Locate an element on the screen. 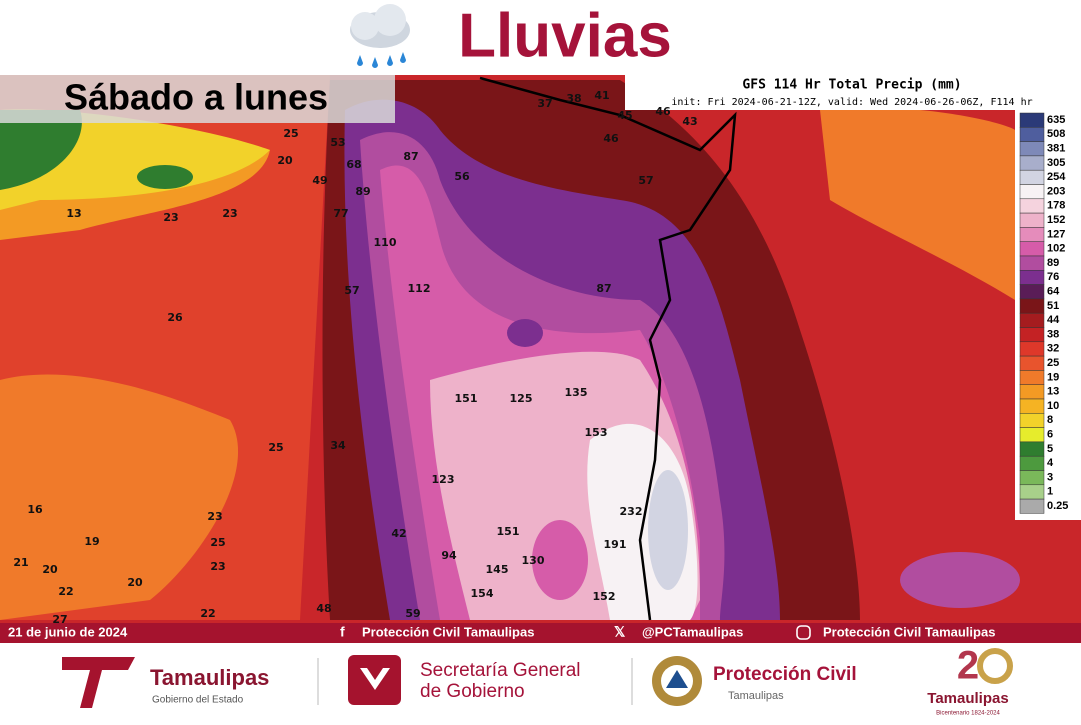 The width and height of the screenshot is (1081, 725). gob-sub: Gobierno del Estado is located at coordinates (198, 700).